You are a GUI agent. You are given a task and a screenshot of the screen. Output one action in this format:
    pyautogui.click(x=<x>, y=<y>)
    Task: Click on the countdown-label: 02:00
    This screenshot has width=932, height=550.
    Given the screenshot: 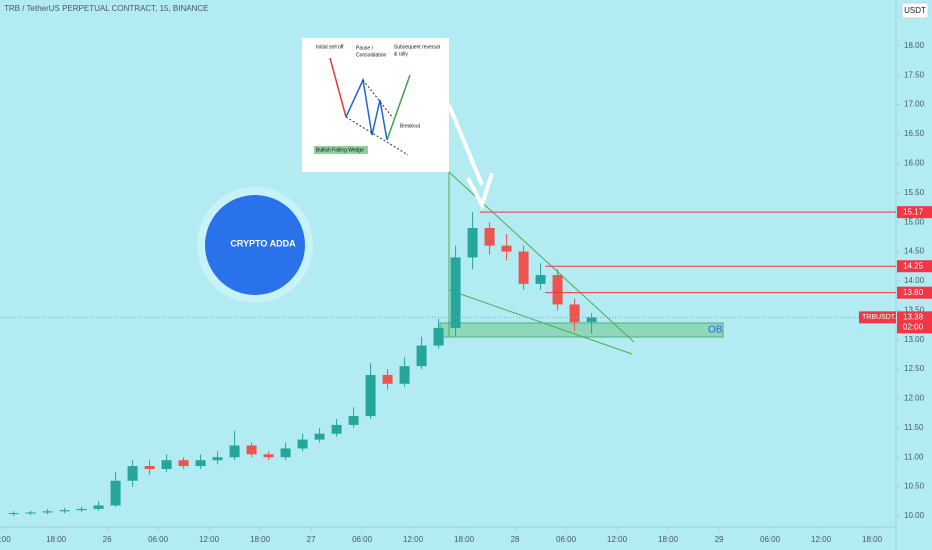 What is the action you would take?
    pyautogui.click(x=913, y=326)
    